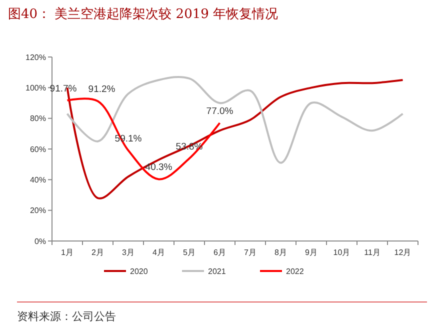  Describe the element at coordinates (67, 252) in the screenshot. I see `x-tick-label: 1月` at that location.